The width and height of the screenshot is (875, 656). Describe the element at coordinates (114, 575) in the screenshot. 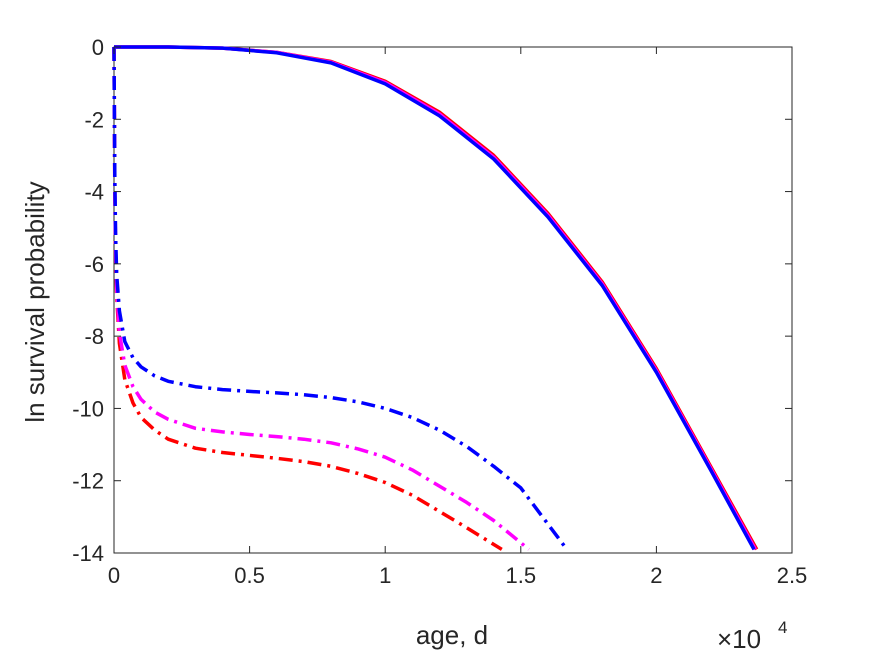

I see `x-tick-label: 0` at that location.